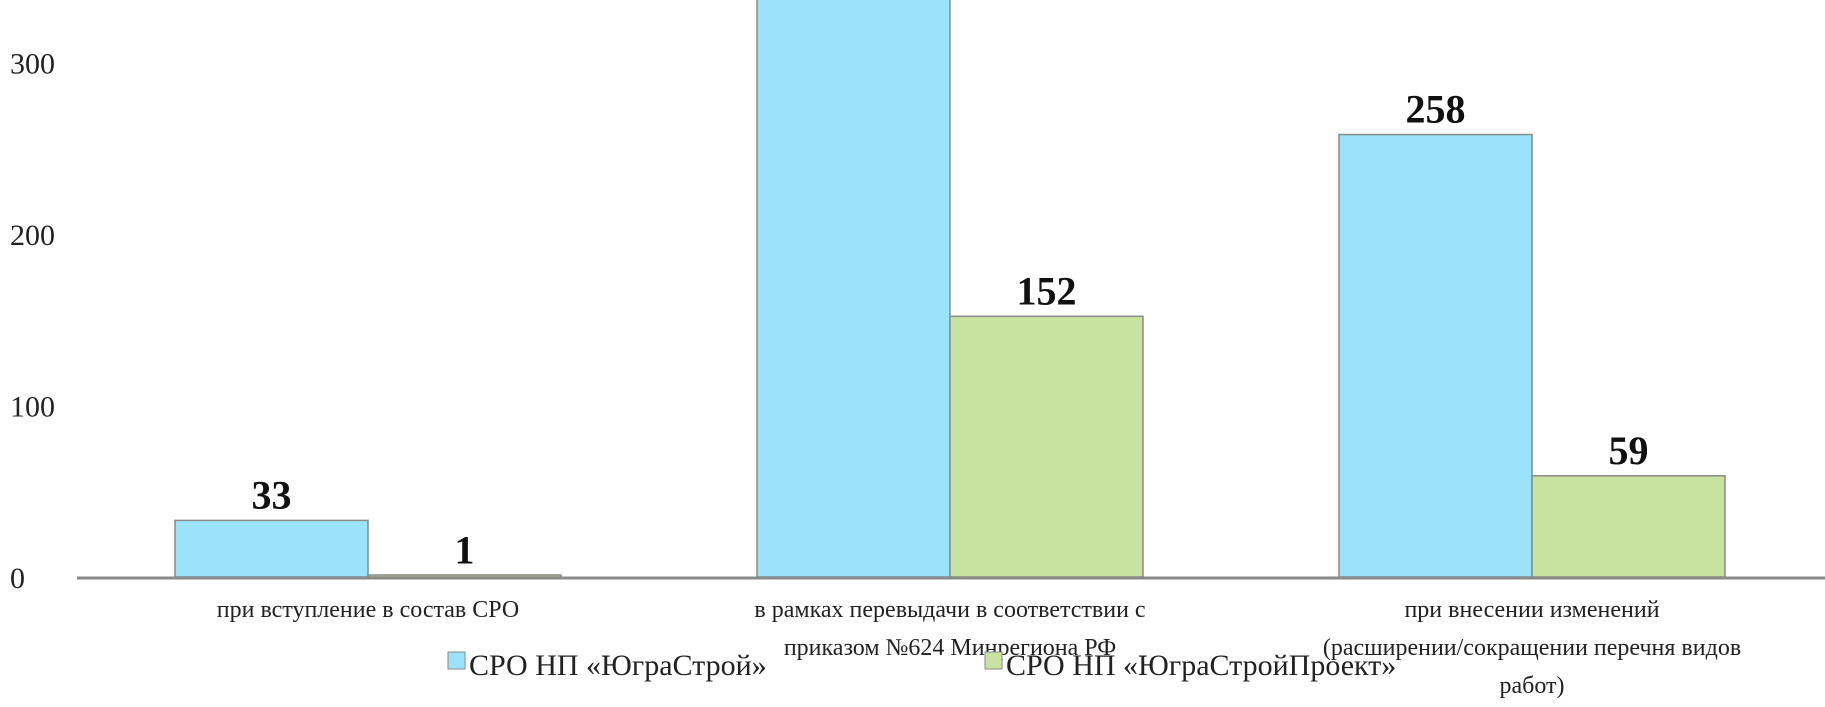 The height and width of the screenshot is (707, 1825). What do you see at coordinates (1435, 355) in the screenshot?
I see `bar-series1-cat3` at bounding box center [1435, 355].